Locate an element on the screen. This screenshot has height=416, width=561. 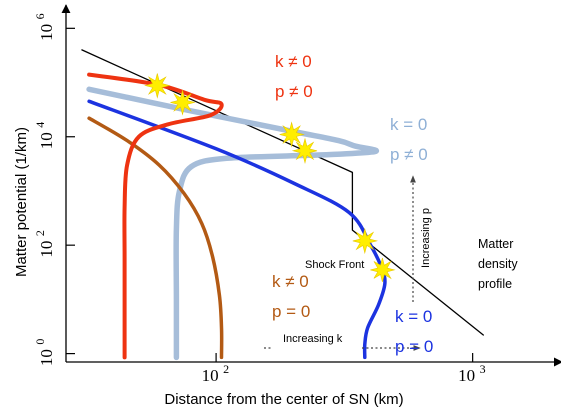
increasing-k-label: Increasing k is located at coordinates (313, 339).